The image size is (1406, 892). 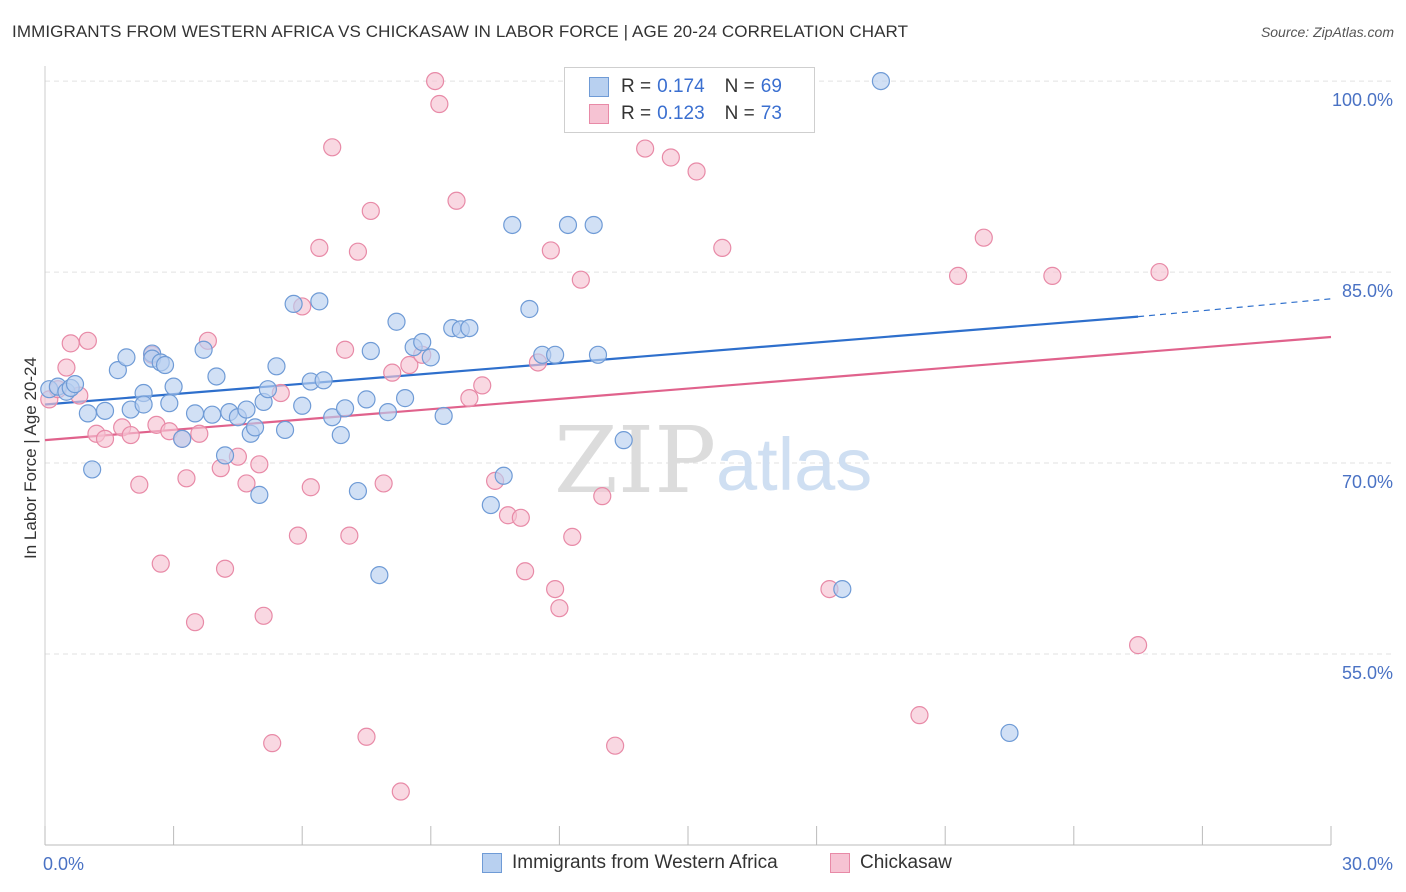 I want to click on watermark: ZIP atlas, so click(x=713, y=460).